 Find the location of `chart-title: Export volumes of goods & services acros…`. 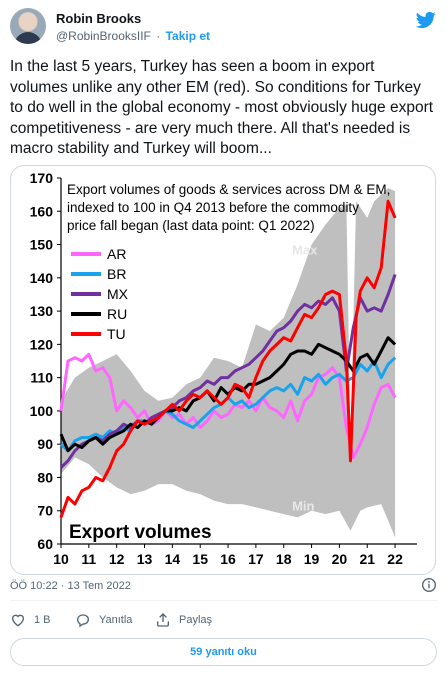

chart-title: Export volumes of goods & services acros… is located at coordinates (228, 207).